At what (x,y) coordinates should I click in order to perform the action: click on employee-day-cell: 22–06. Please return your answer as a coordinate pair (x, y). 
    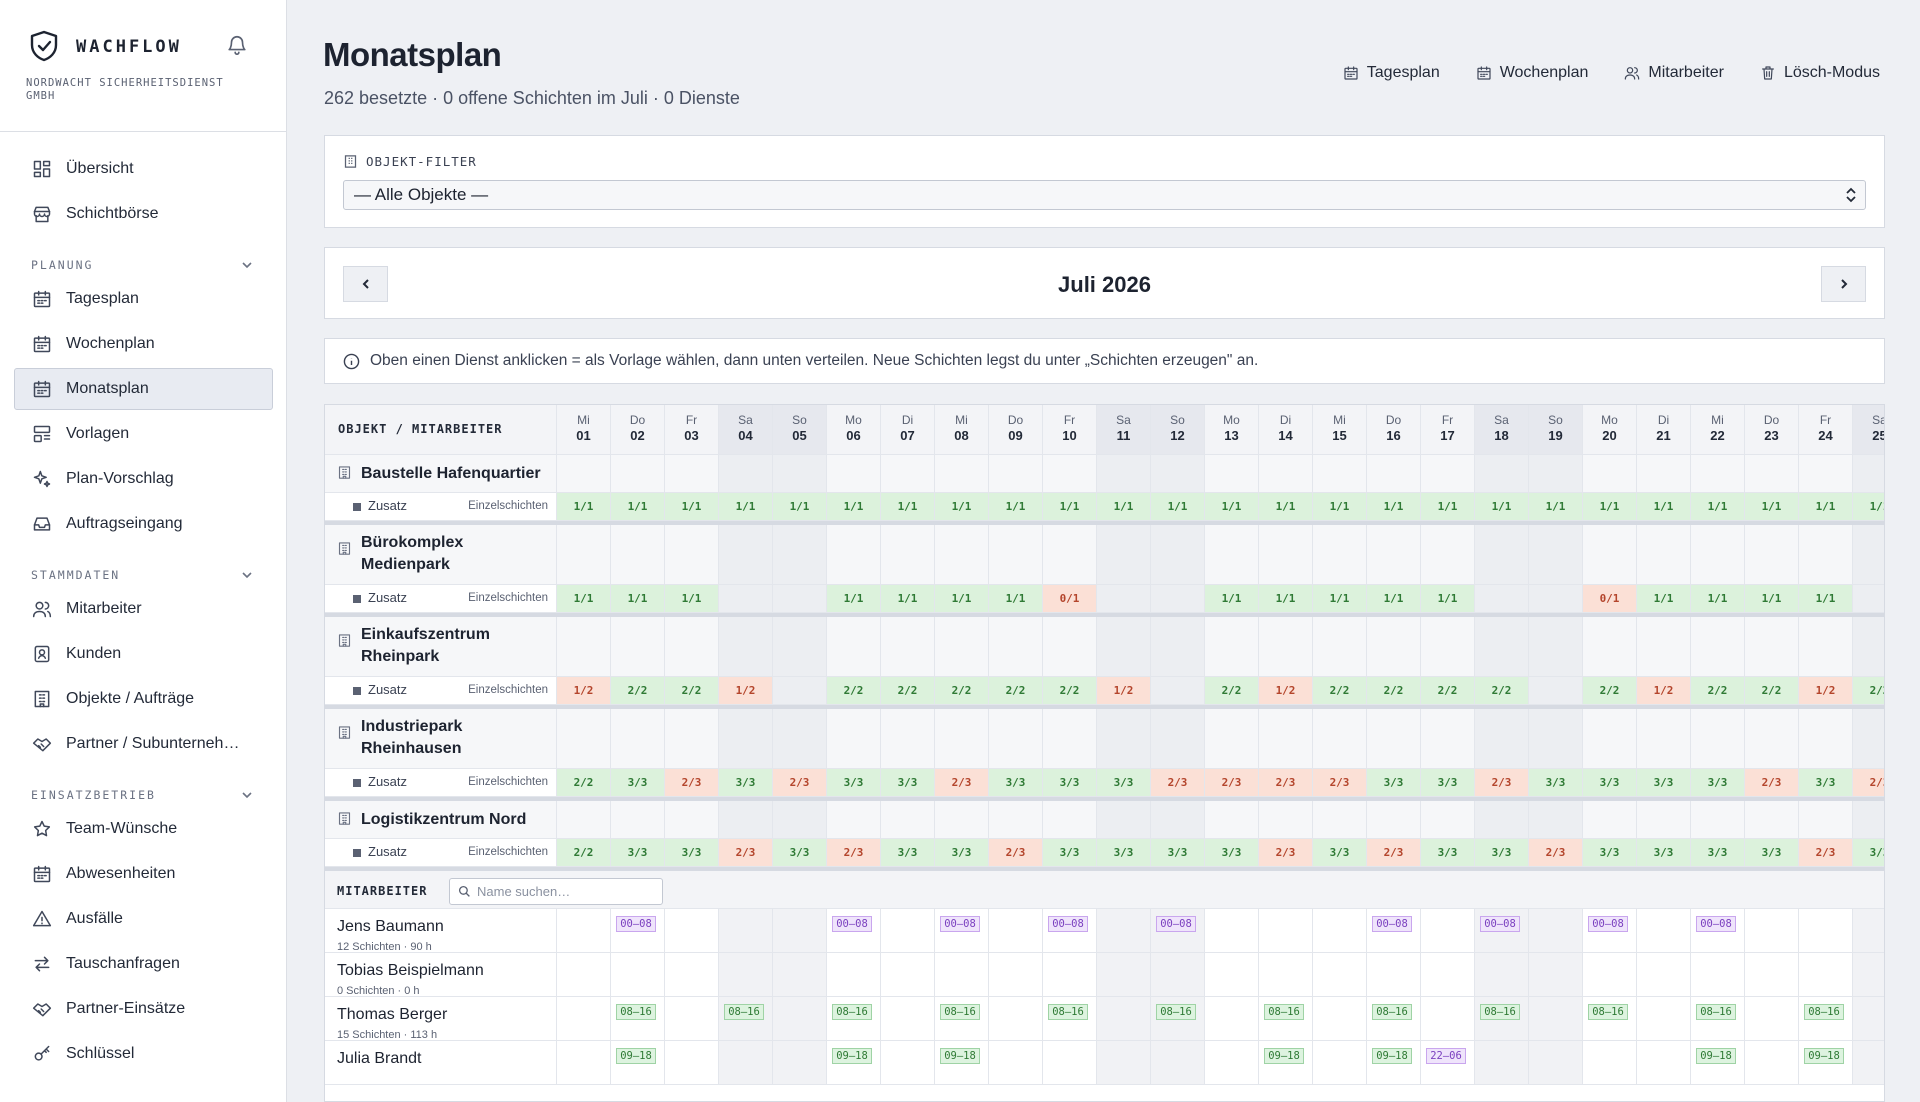
    Looking at the image, I should click on (1448, 1063).